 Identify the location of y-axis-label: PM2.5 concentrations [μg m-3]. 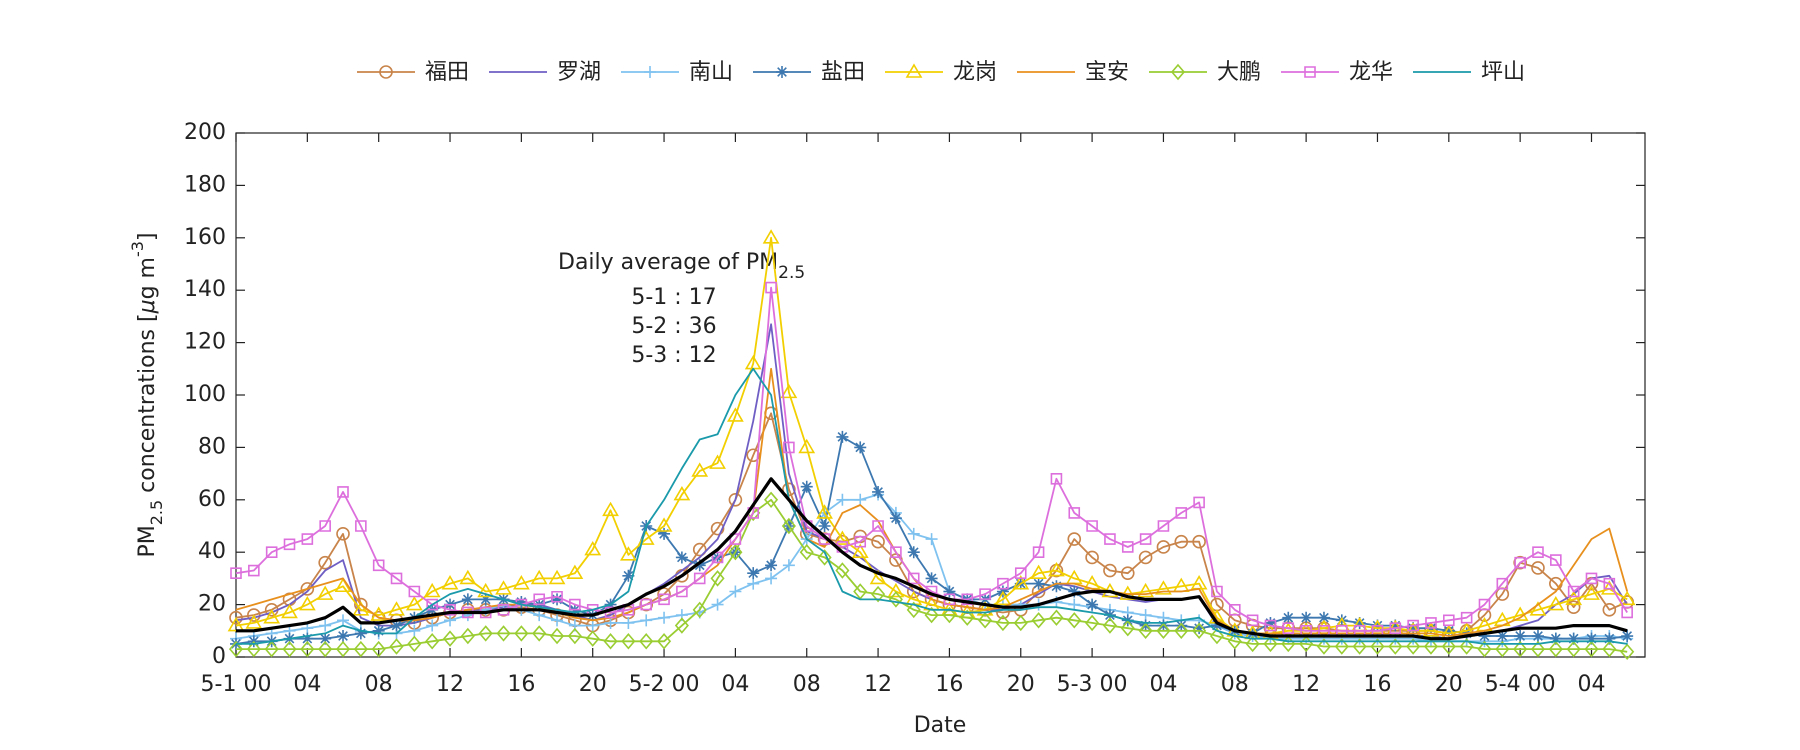
(147, 394).